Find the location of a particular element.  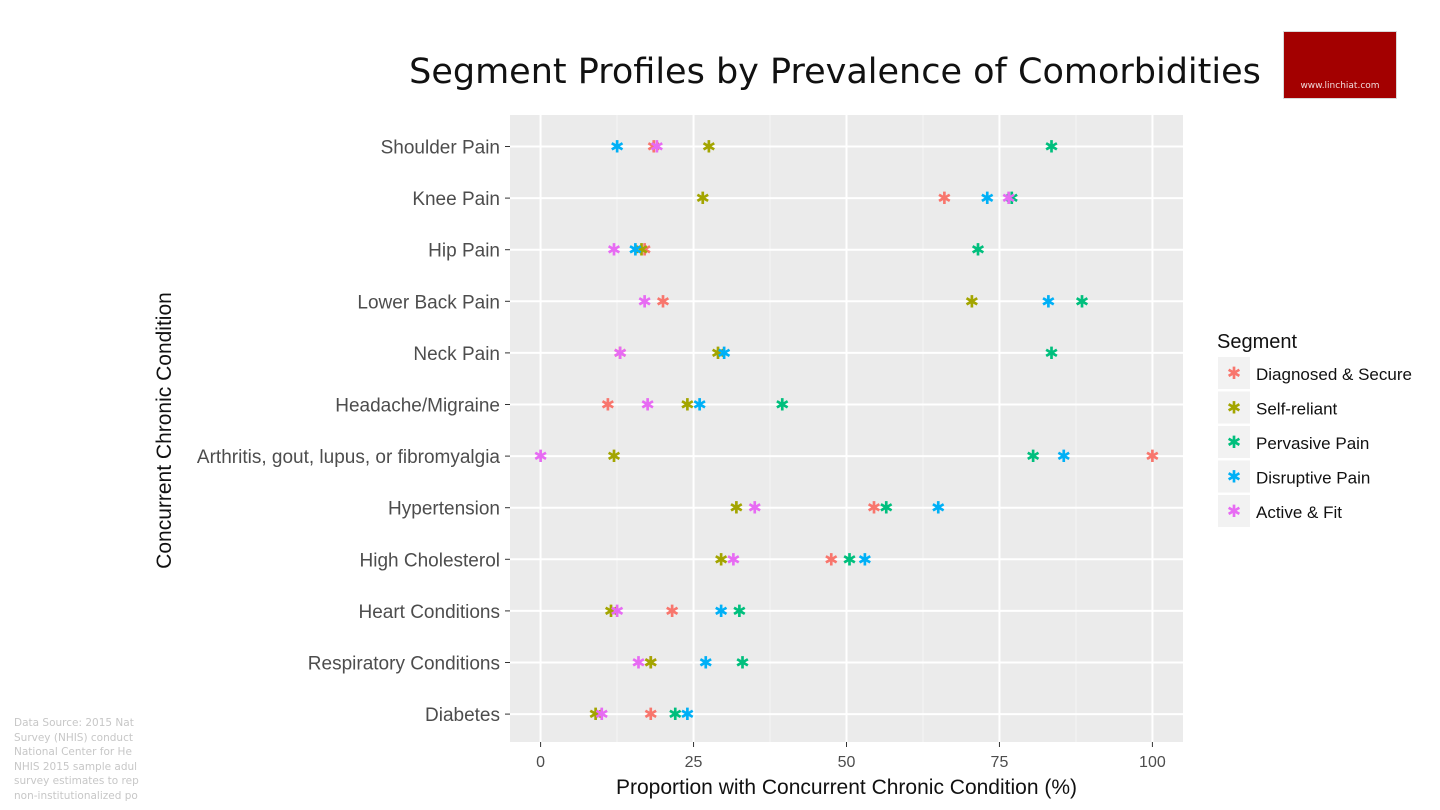

legend-label: Diagnosed & Secure is located at coordinates (1334, 374).